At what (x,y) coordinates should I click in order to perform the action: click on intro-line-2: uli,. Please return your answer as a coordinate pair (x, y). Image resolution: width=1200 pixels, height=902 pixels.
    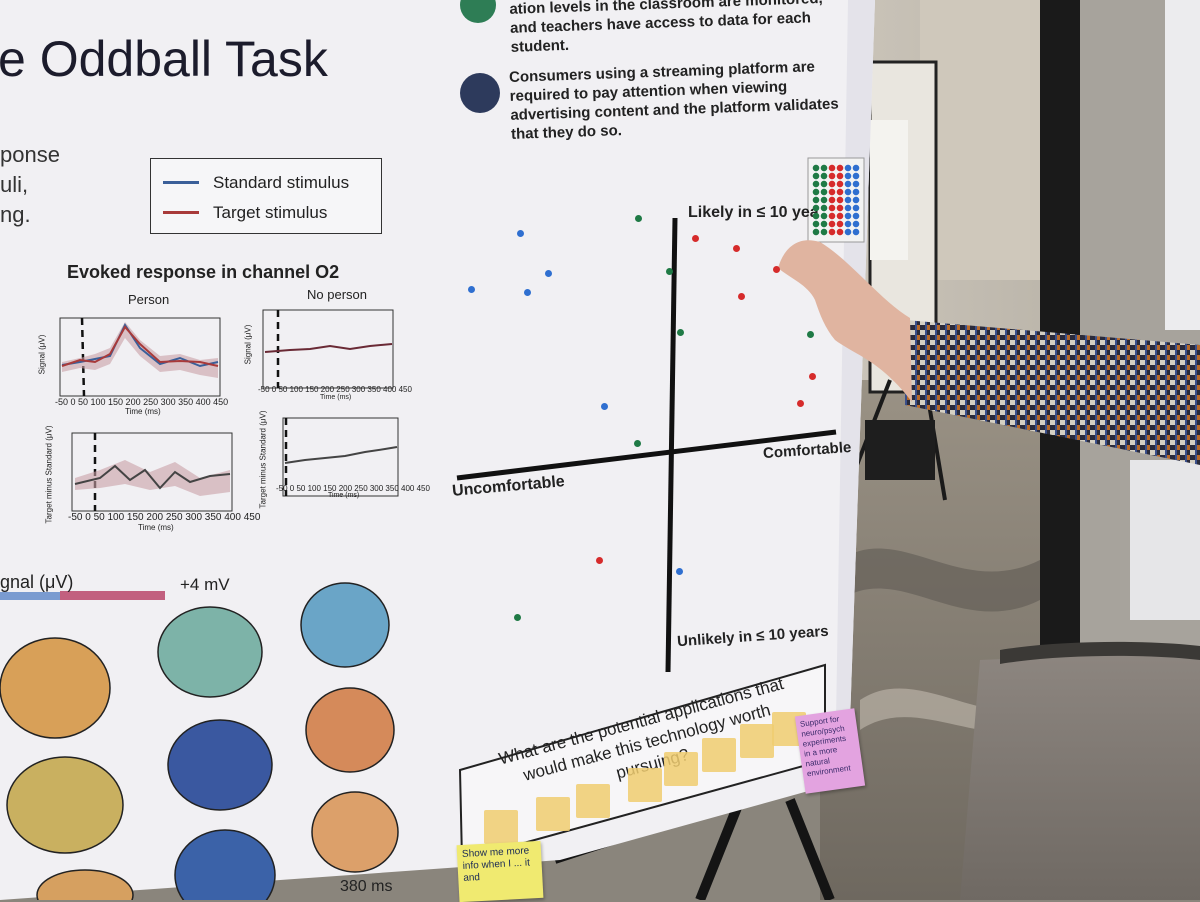
    Looking at the image, I should click on (14, 184).